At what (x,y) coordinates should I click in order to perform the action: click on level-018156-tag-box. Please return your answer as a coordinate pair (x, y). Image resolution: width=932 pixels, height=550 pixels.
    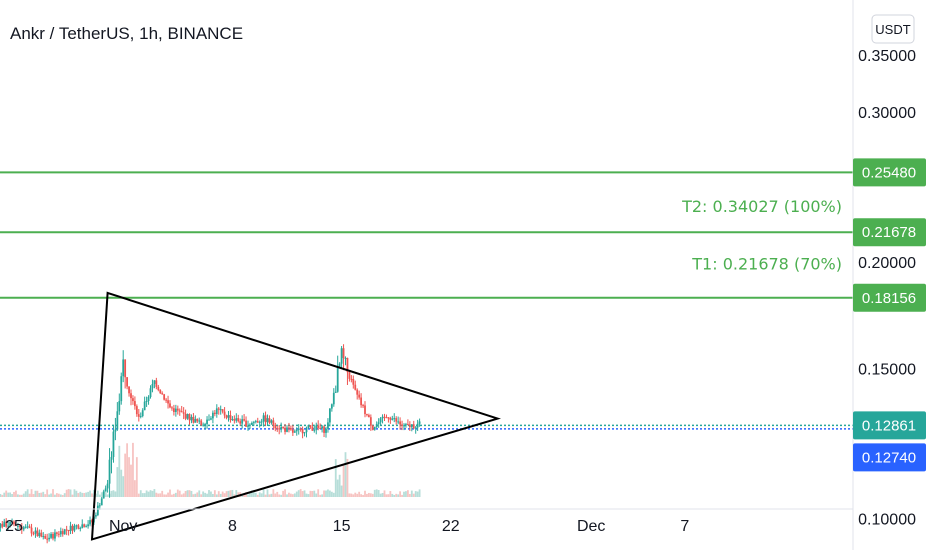
    Looking at the image, I should click on (889, 297).